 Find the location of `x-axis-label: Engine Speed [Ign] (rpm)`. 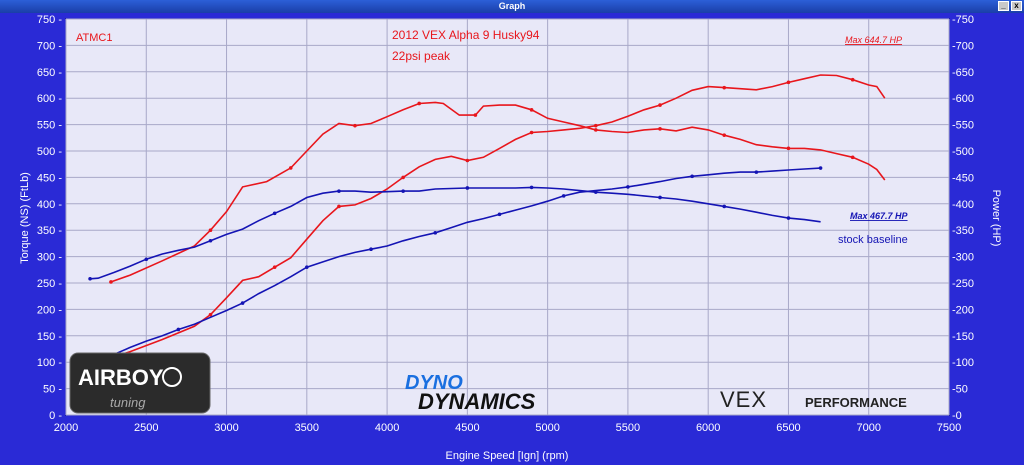

x-axis-label: Engine Speed [Ign] (rpm) is located at coordinates (507, 456).